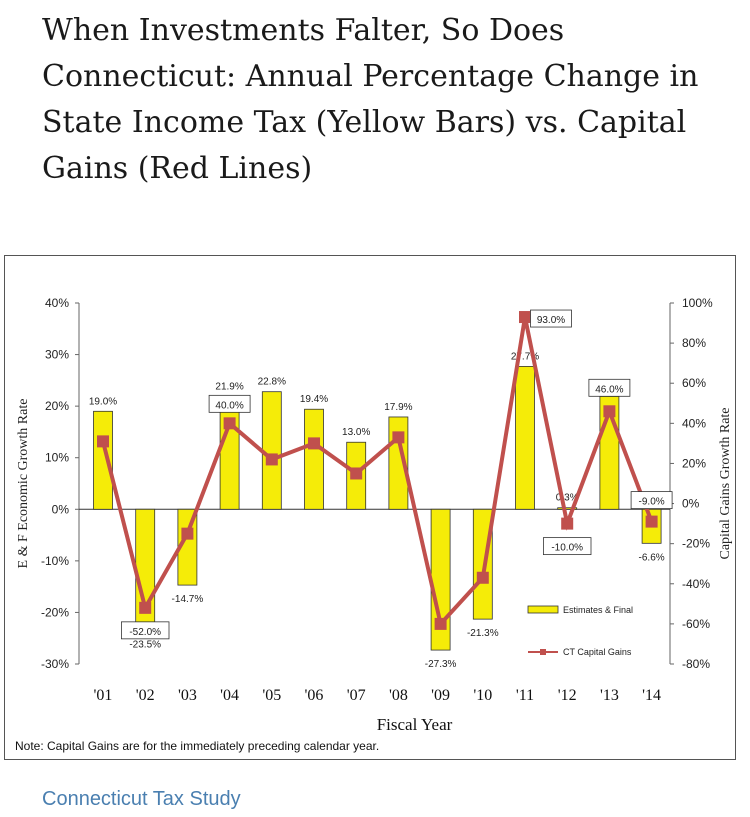 This screenshot has width=750, height=817. I want to click on x-tick-label: '13, so click(609, 695).